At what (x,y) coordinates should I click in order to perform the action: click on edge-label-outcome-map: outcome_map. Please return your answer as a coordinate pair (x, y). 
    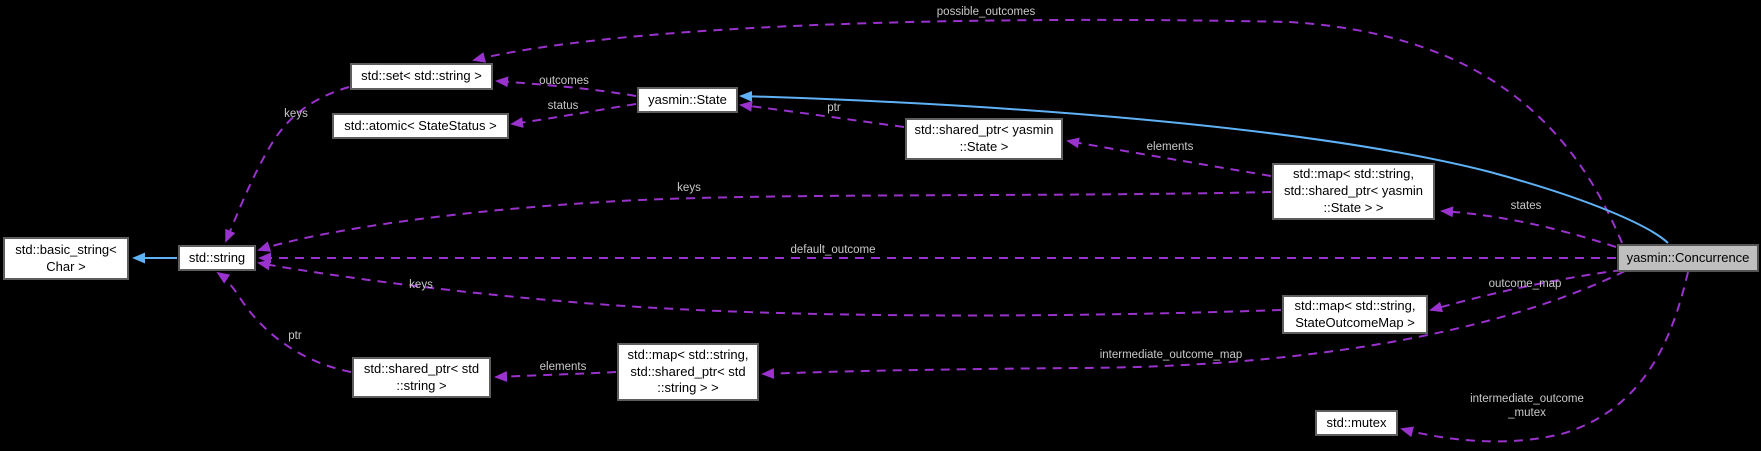
    Looking at the image, I should click on (1525, 284).